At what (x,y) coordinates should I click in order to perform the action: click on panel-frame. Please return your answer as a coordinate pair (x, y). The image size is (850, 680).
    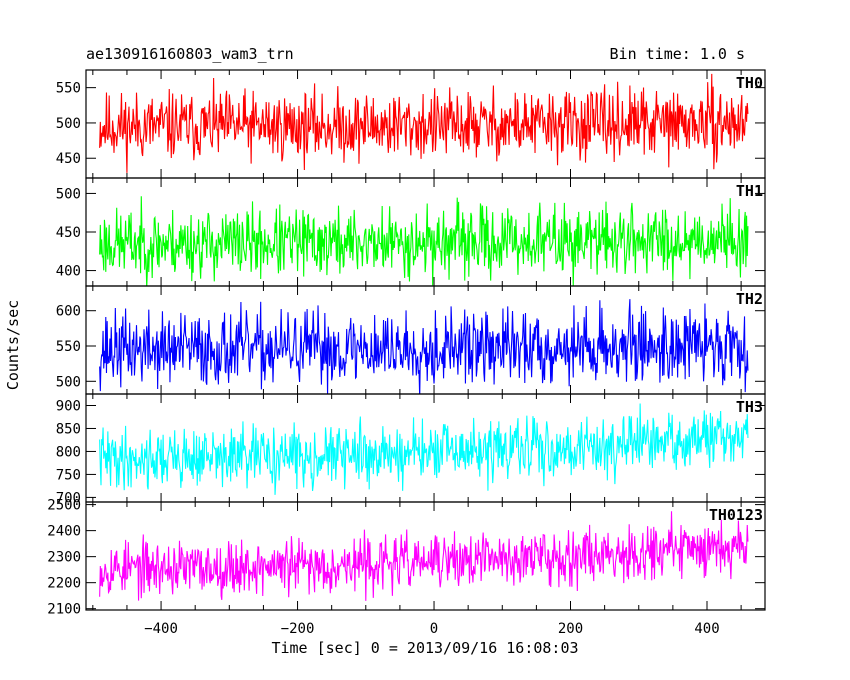
    Looking at the image, I should click on (425, 556).